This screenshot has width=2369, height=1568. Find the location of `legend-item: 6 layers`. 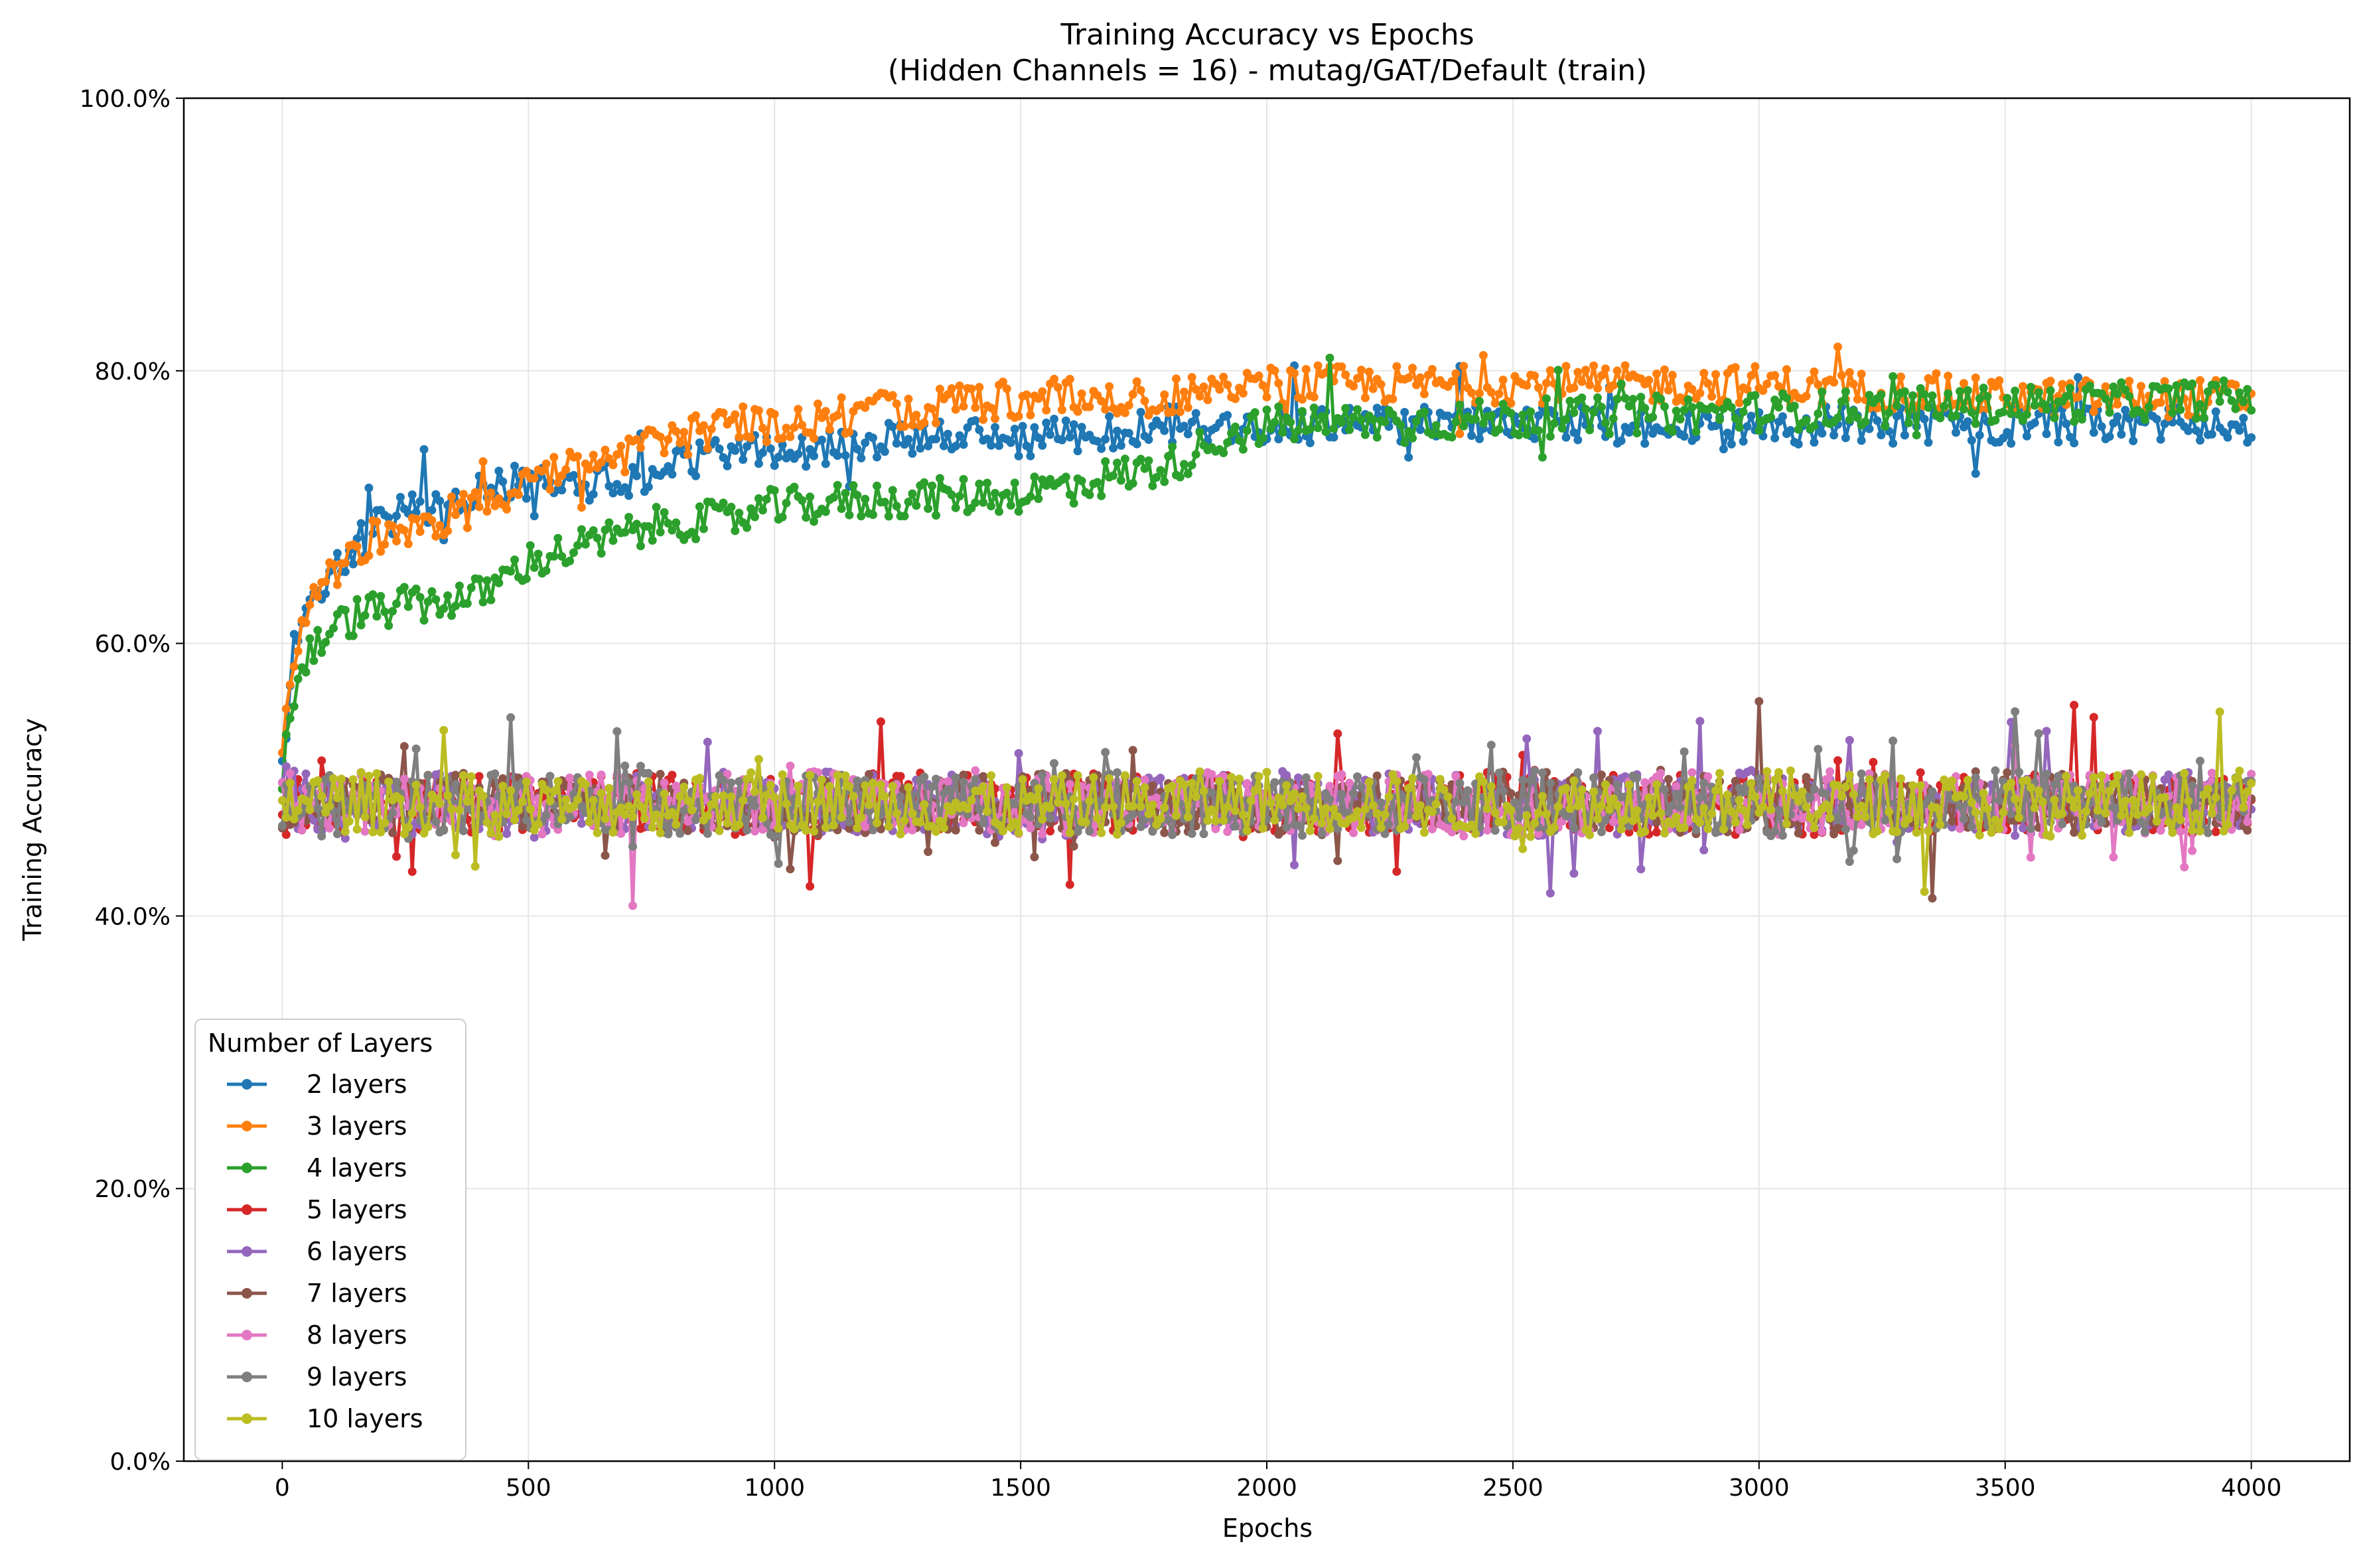

legend-item: 6 layers is located at coordinates (317, 1251).